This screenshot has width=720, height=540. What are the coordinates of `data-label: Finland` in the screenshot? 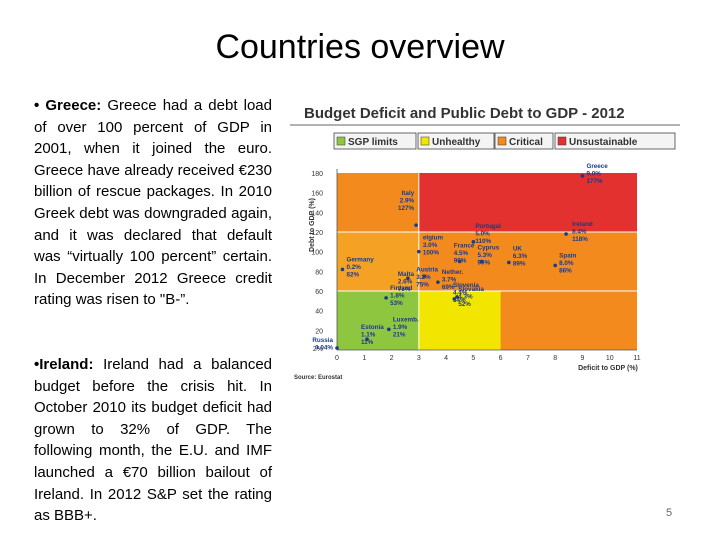 It's located at (401, 288).